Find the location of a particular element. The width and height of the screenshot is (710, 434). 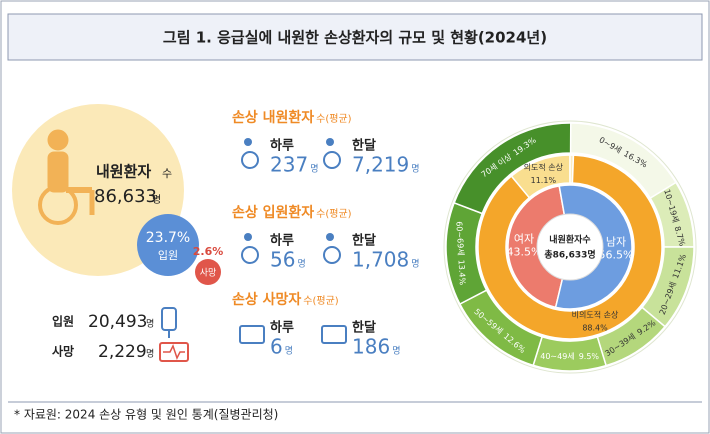

age-label: 60~69세 13.4% is located at coordinates (461, 253).